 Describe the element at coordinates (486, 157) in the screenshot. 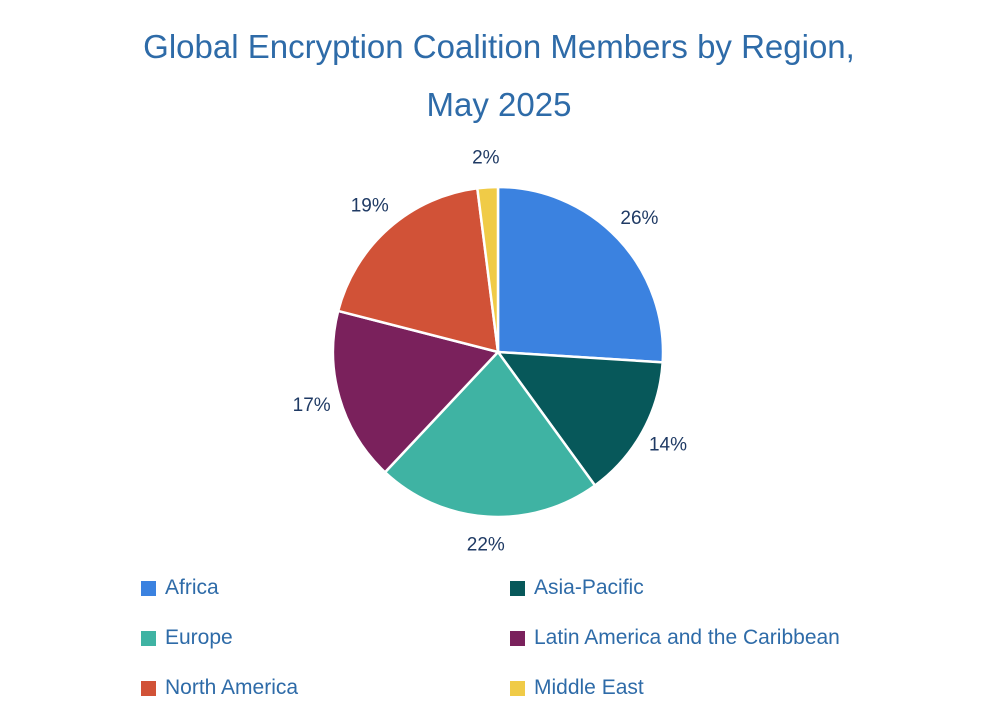

I see `slice-value-label: 2%` at that location.